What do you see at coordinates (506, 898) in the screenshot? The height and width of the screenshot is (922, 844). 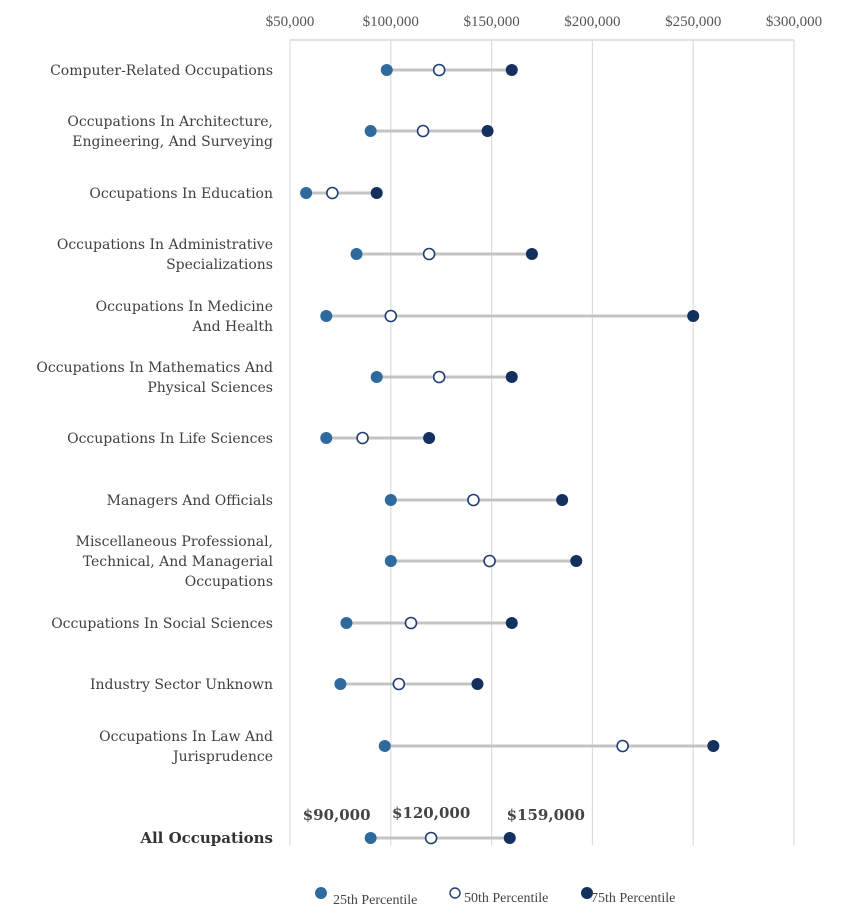 I see `legend-p50-label: 50th Percentile` at bounding box center [506, 898].